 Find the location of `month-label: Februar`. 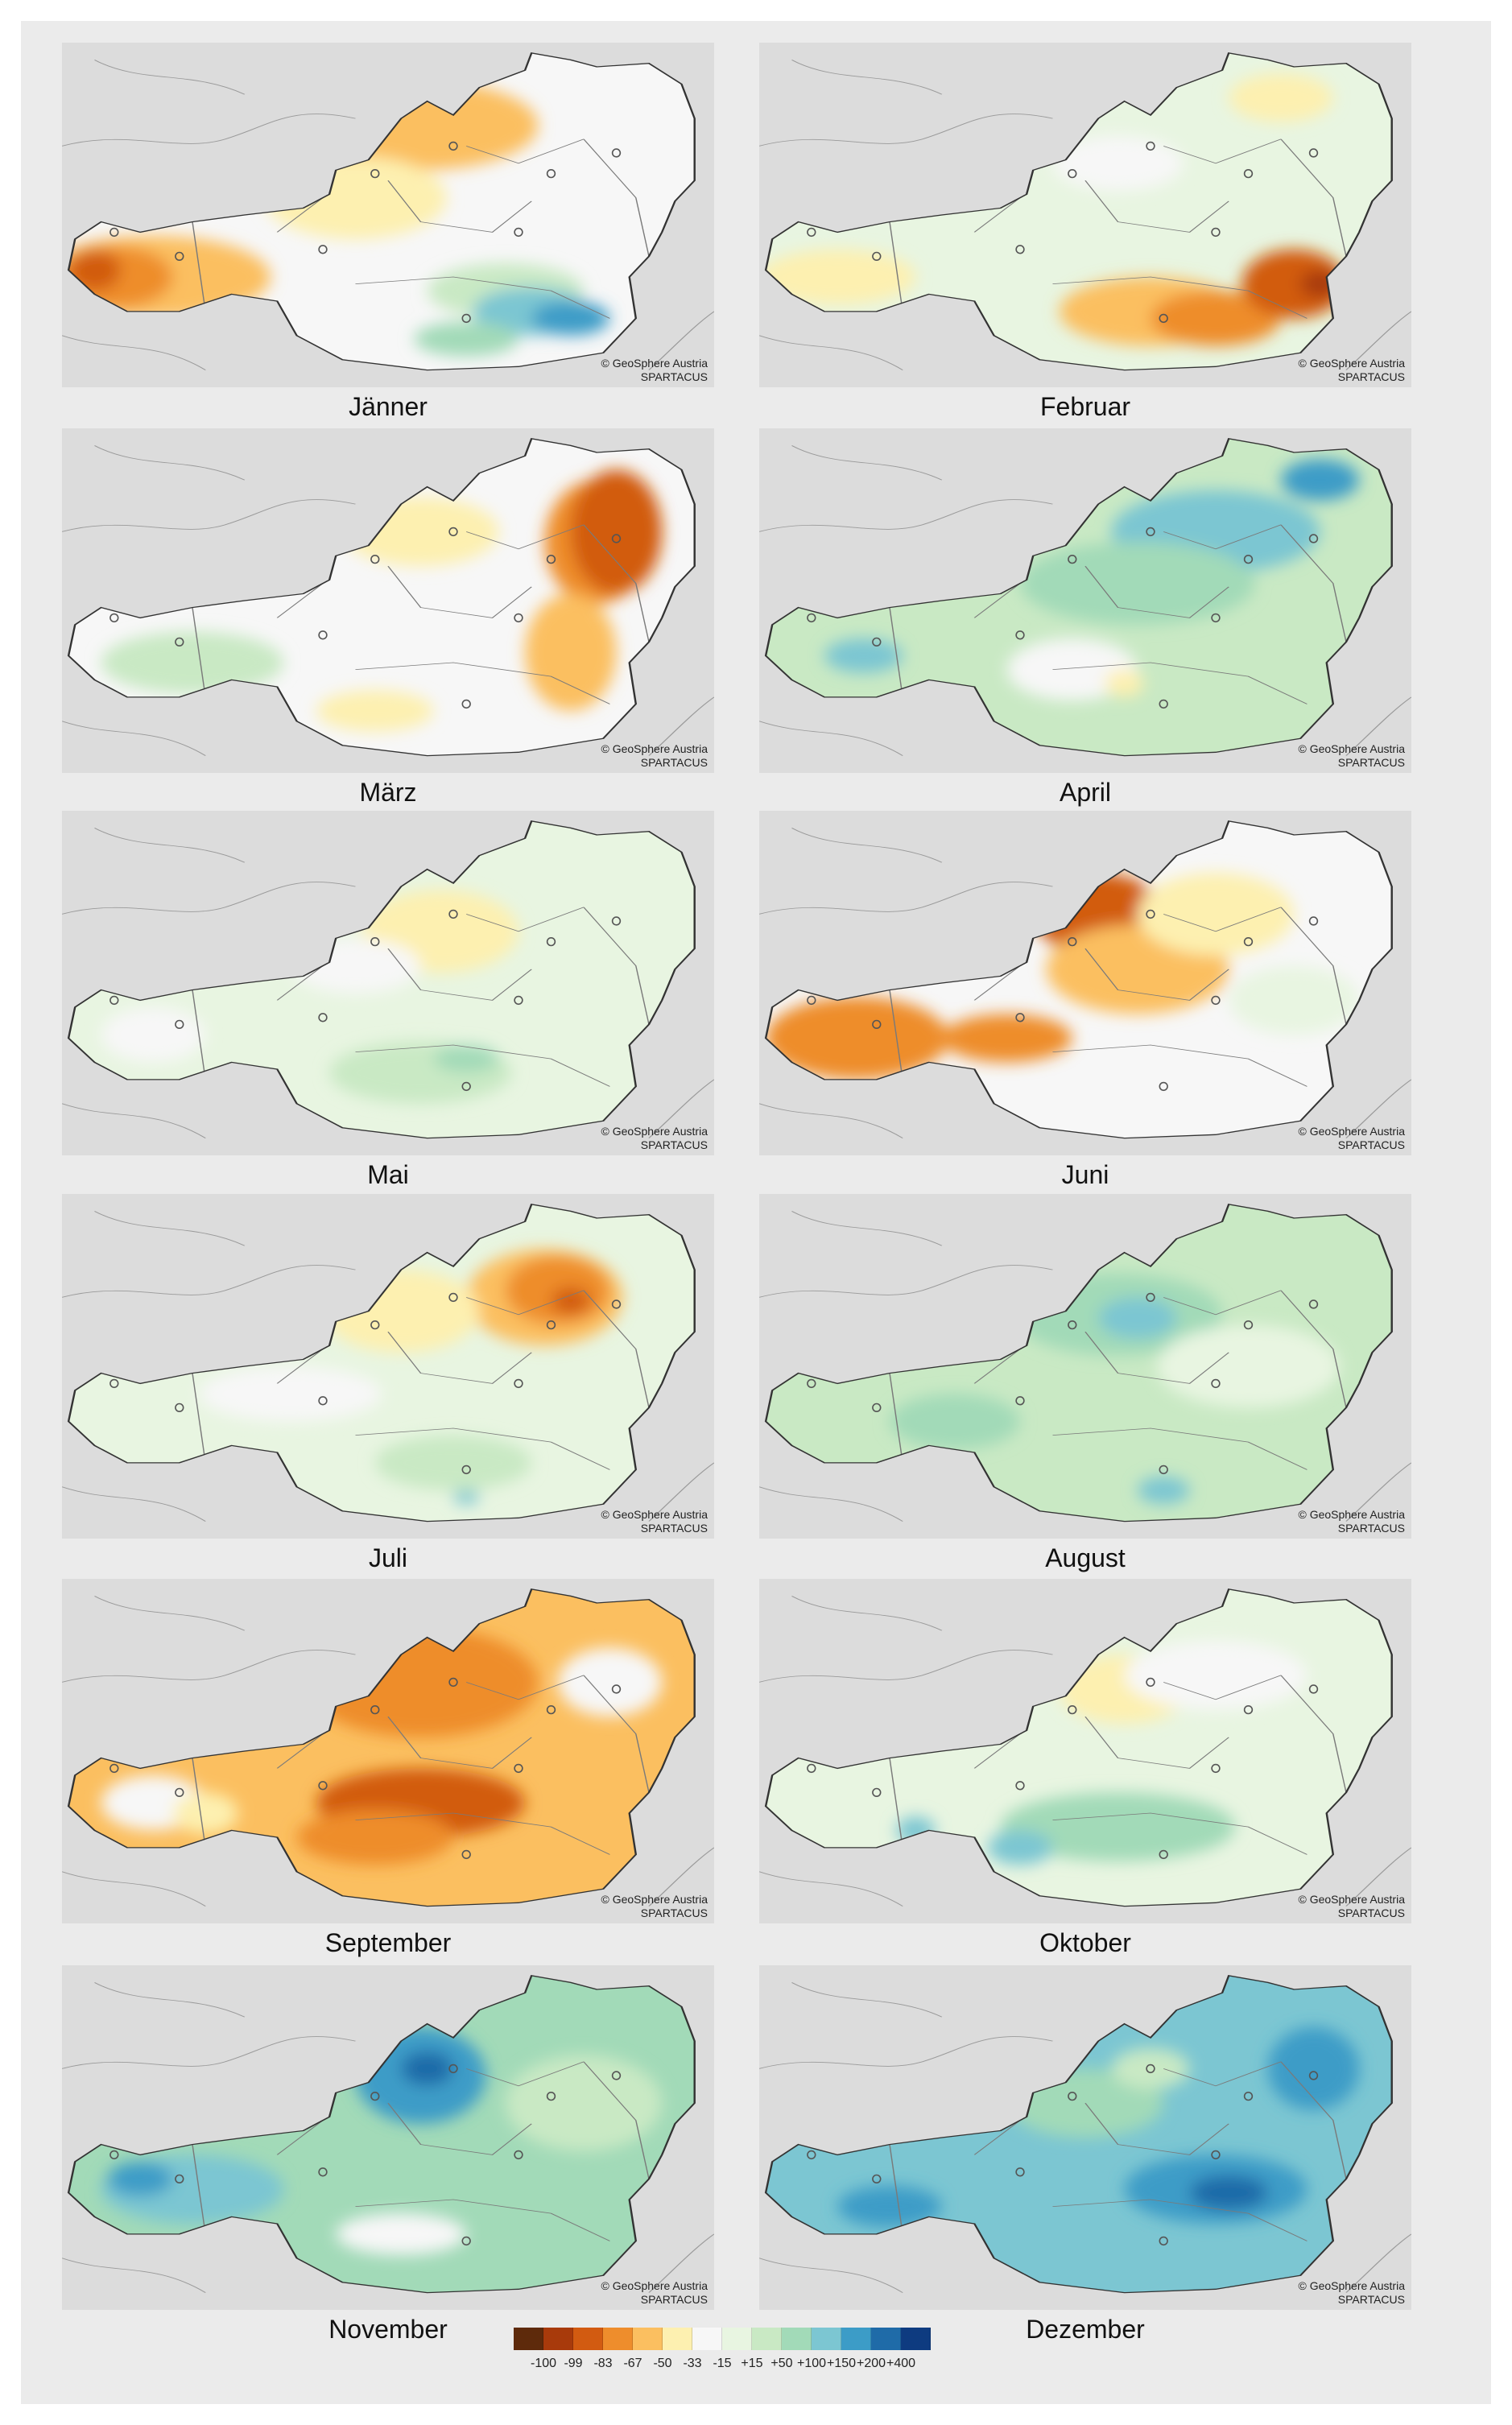

month-label: Februar is located at coordinates (1085, 406).